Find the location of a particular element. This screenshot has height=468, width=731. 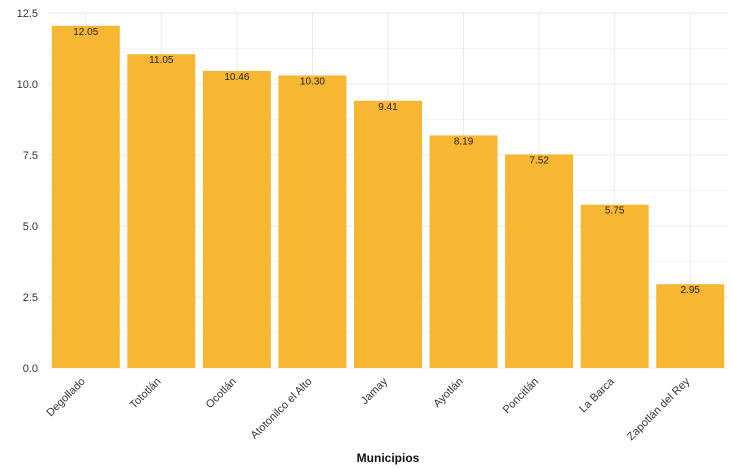

x-tick-label: Tototlán is located at coordinates (146, 394).